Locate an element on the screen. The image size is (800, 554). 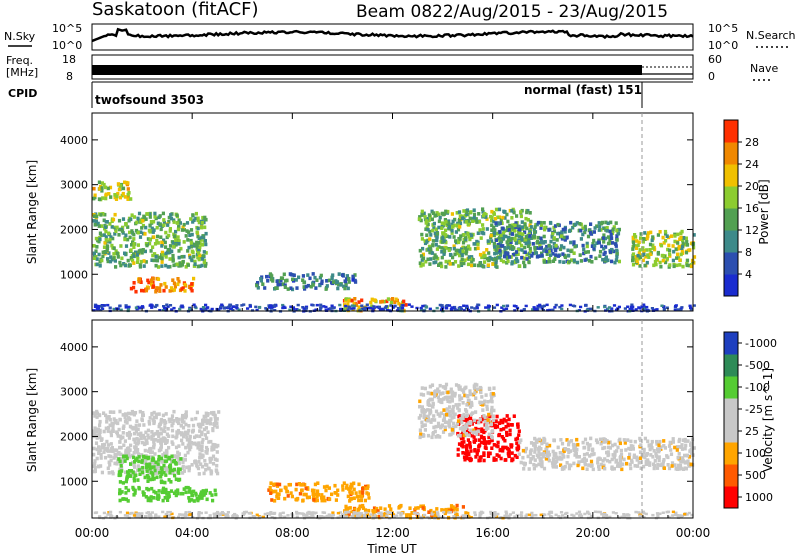
nave-label: Nave is located at coordinates (764, 68).